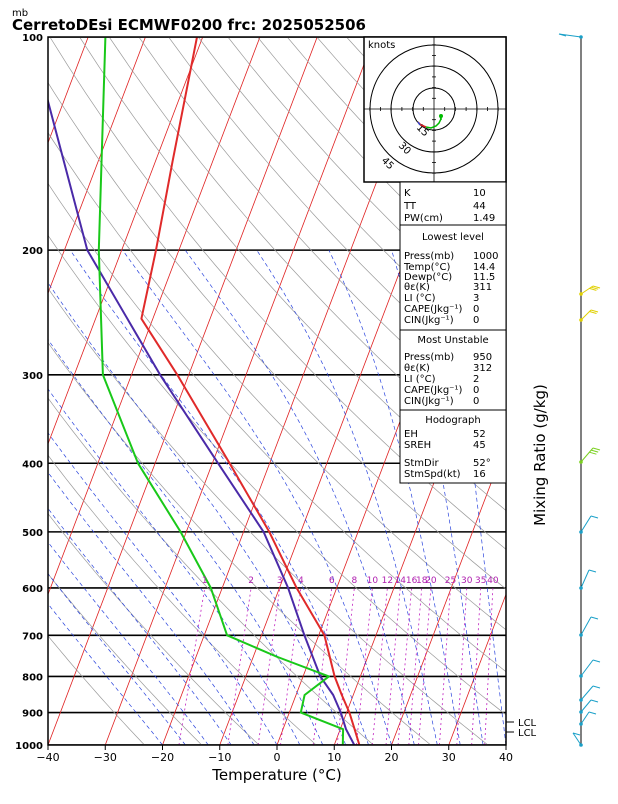  Describe the element at coordinates (334, 757) in the screenshot. I see `x-tick-label: 10` at that location.